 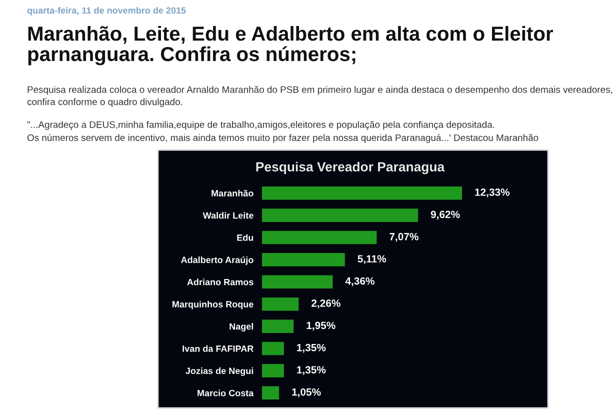 What do you see at coordinates (260, 125) in the screenshot?
I see `text: "...Agradeço a DEUS,minha familia,equipe de trabalho,amigos,eleitores e população pela confiança depositada.` at bounding box center [260, 125].